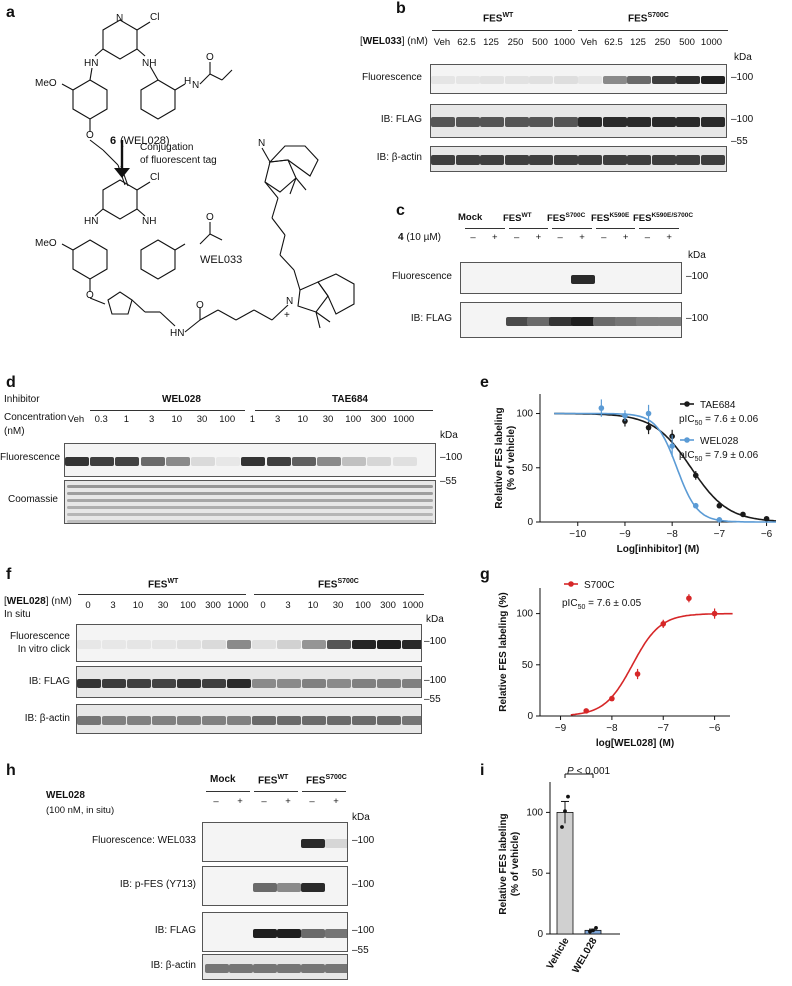 The height and width of the screenshot is (986, 792). I want to click on arrow-label-1: Conjugation, so click(167, 147).